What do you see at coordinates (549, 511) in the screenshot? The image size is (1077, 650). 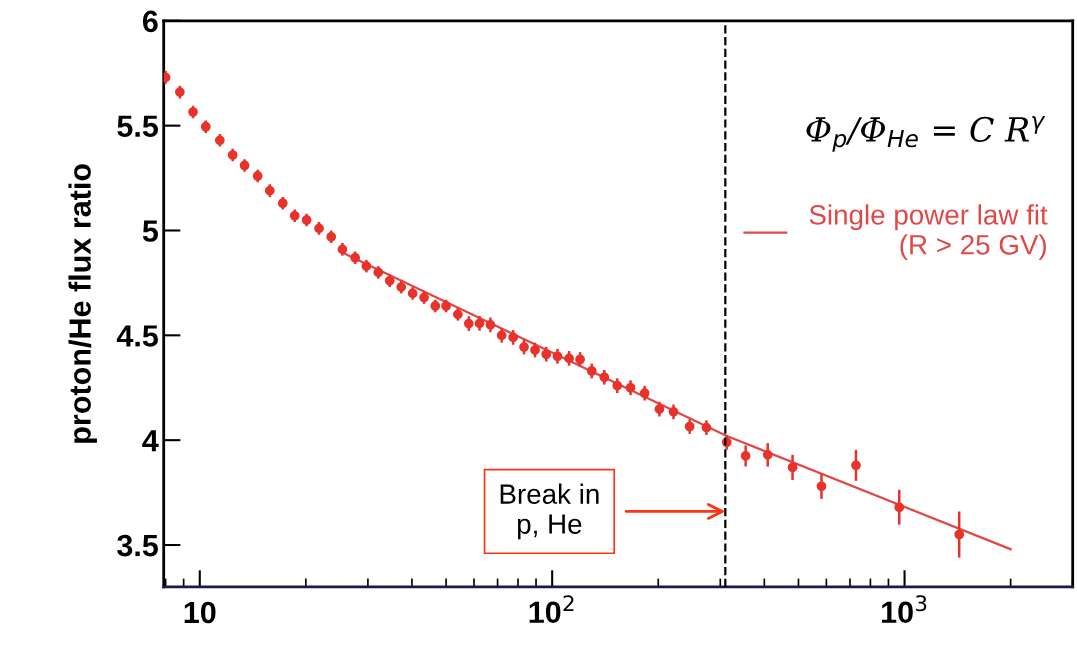 I see `annotation: Break in p, He` at bounding box center [549, 511].